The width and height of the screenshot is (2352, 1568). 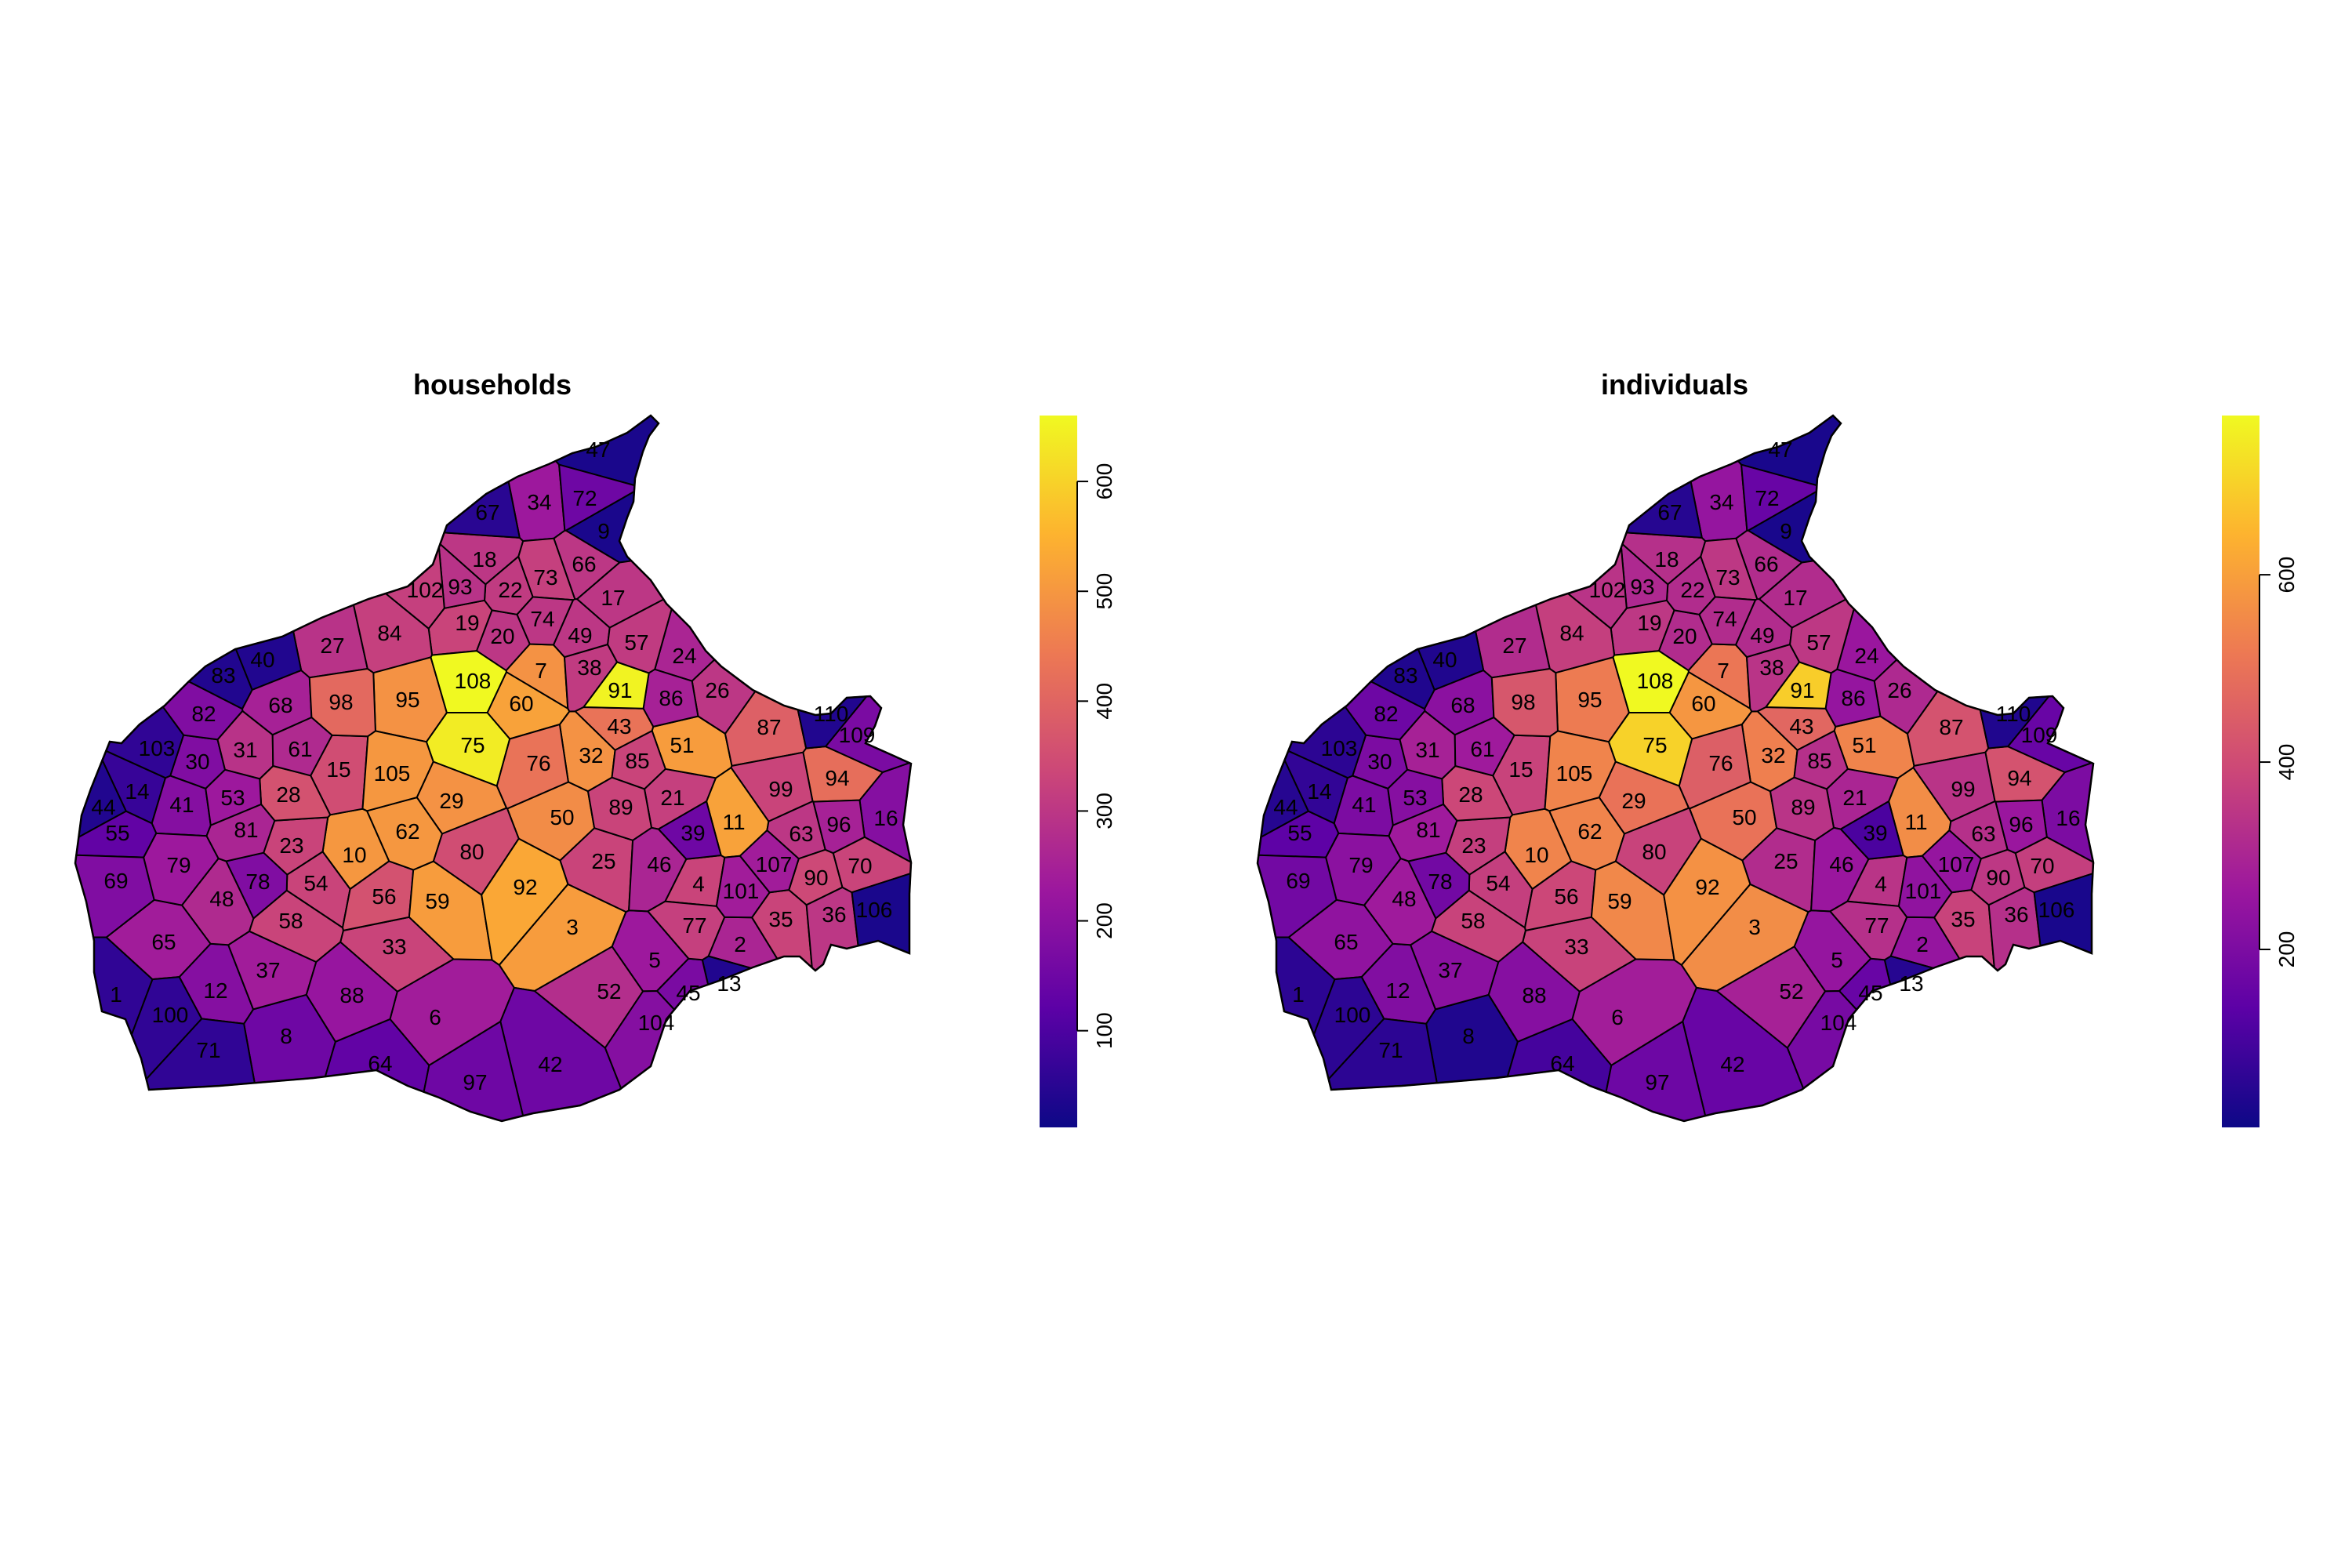 What do you see at coordinates (1963, 919) in the screenshot?
I see `zone-label: 35` at bounding box center [1963, 919].